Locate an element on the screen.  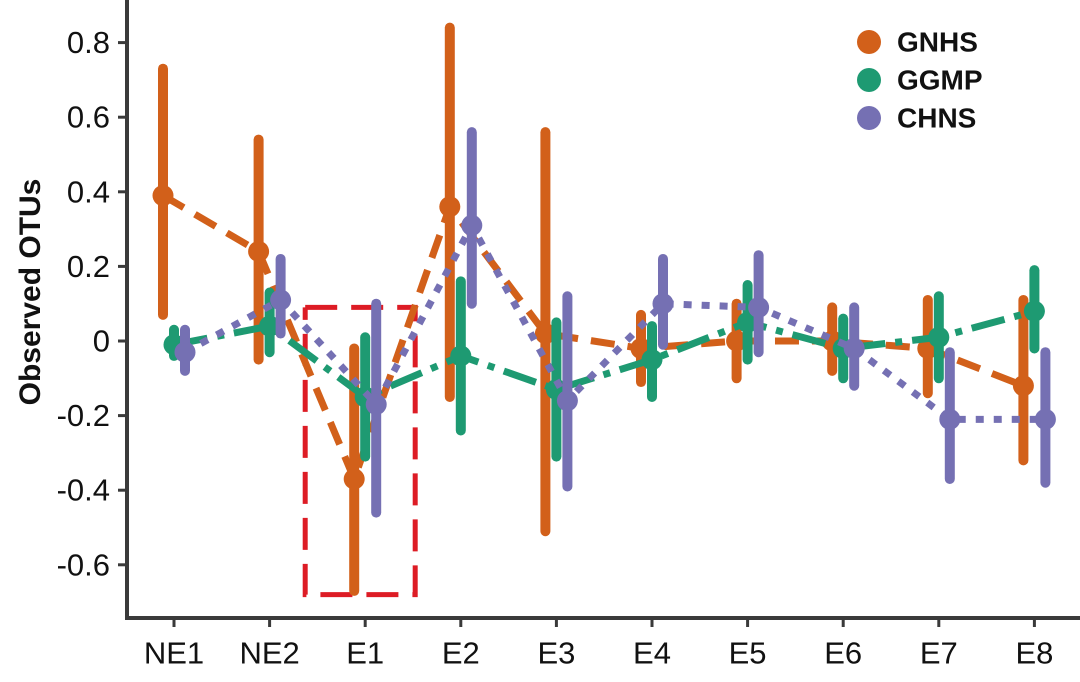
x-tick-label: E5 is located at coordinates (748, 653).